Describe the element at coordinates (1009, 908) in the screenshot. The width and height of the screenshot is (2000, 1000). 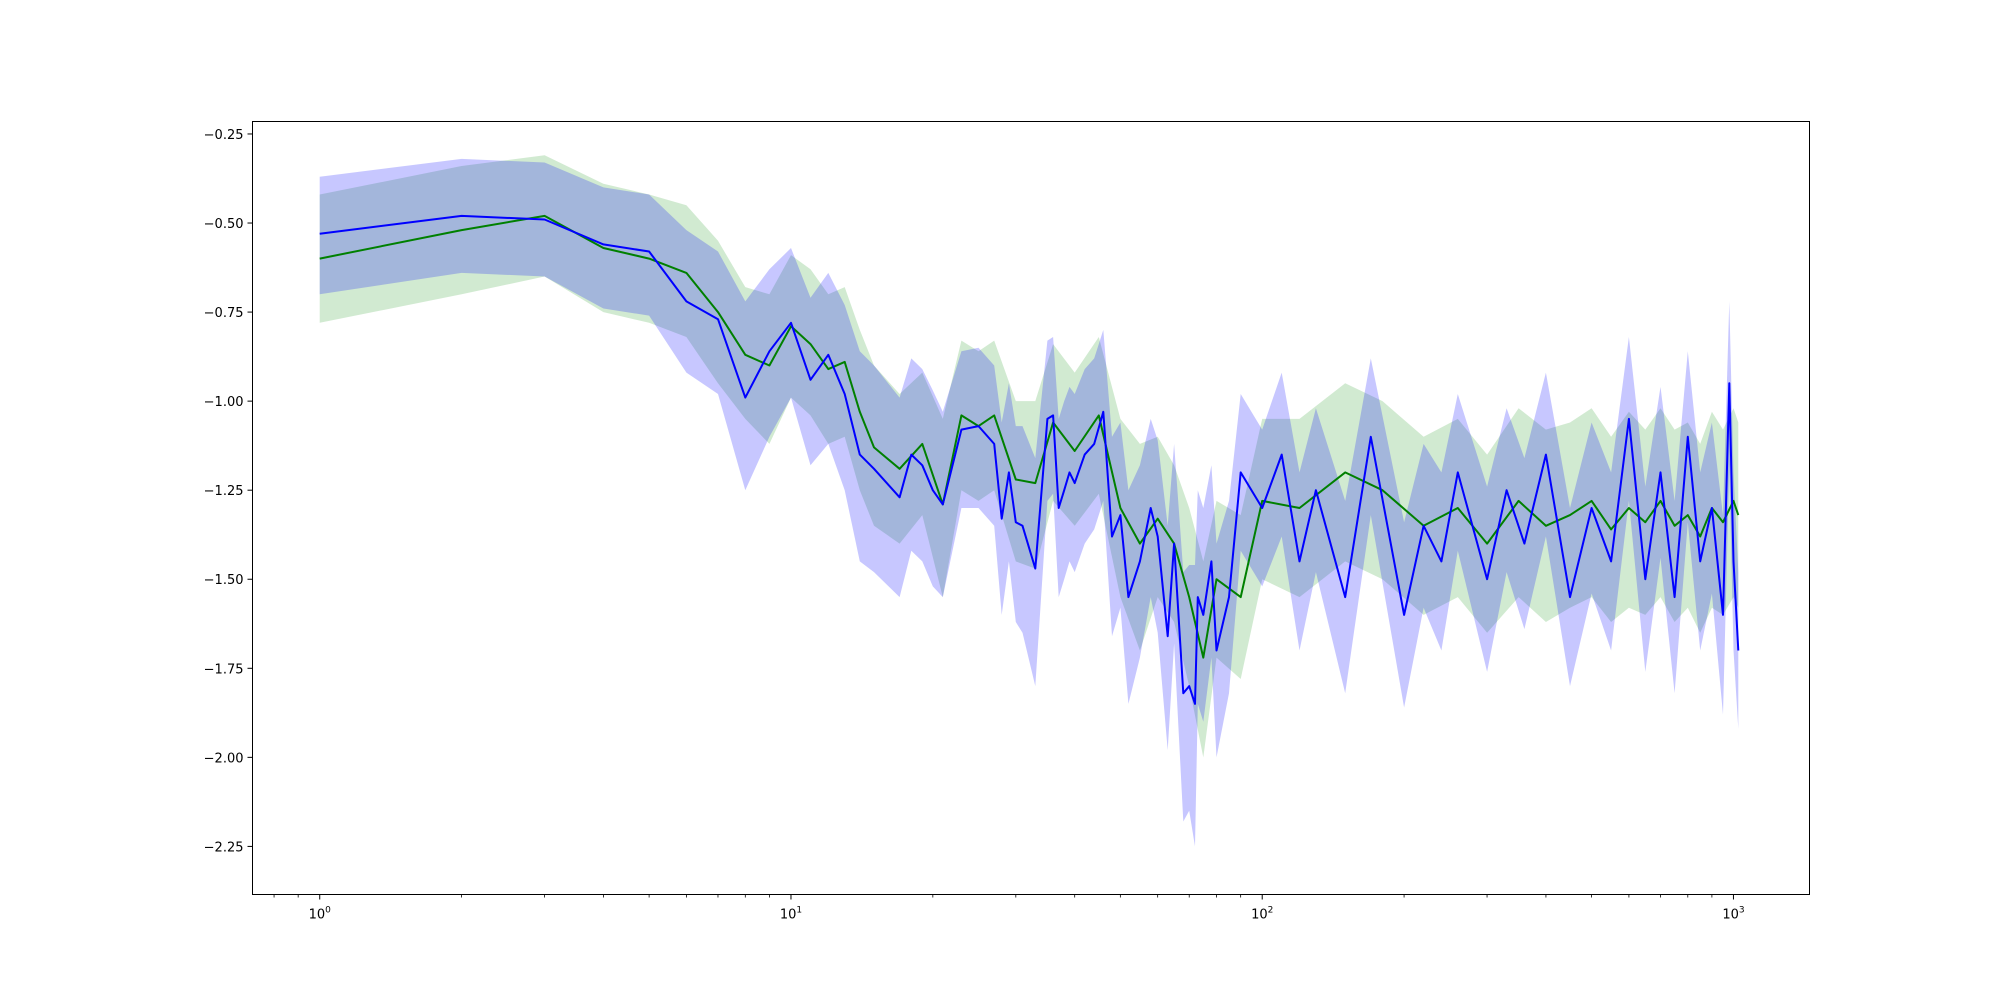
I see `x-axis: 100 10¹ 10² 10³` at that location.